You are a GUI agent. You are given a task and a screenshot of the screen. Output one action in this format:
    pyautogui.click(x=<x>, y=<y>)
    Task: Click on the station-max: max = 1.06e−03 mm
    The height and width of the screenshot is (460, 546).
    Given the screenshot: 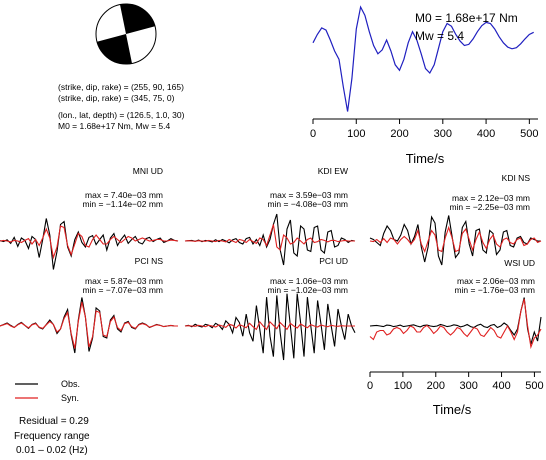 What is the action you would take?
    pyautogui.click(x=309, y=281)
    